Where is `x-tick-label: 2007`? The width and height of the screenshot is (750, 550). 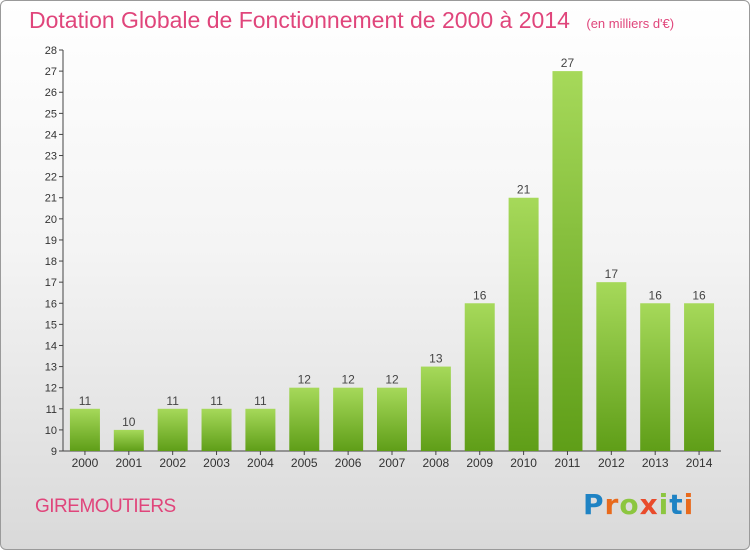
x-tick-label: 2007 is located at coordinates (392, 463).